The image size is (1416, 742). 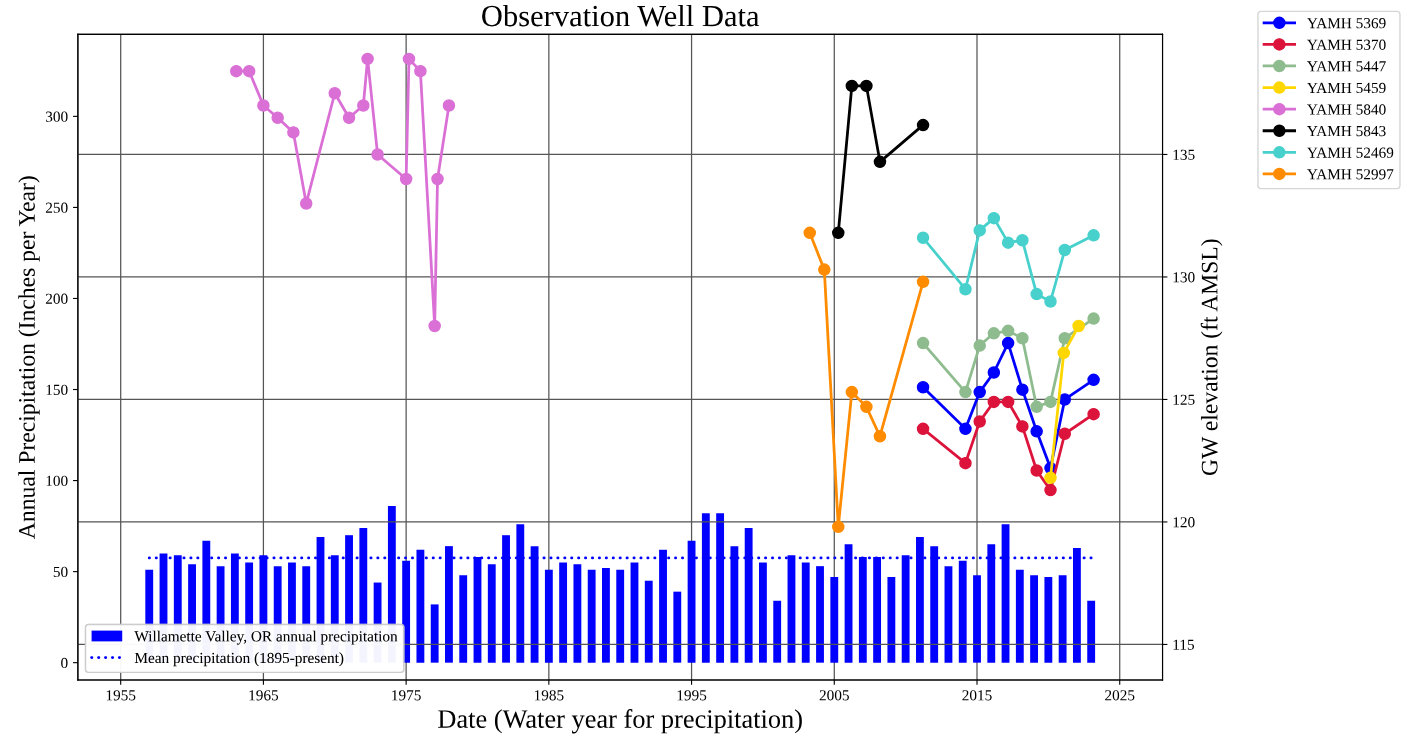 I want to click on legend-label: YAMH 5447, so click(x=1346, y=66).